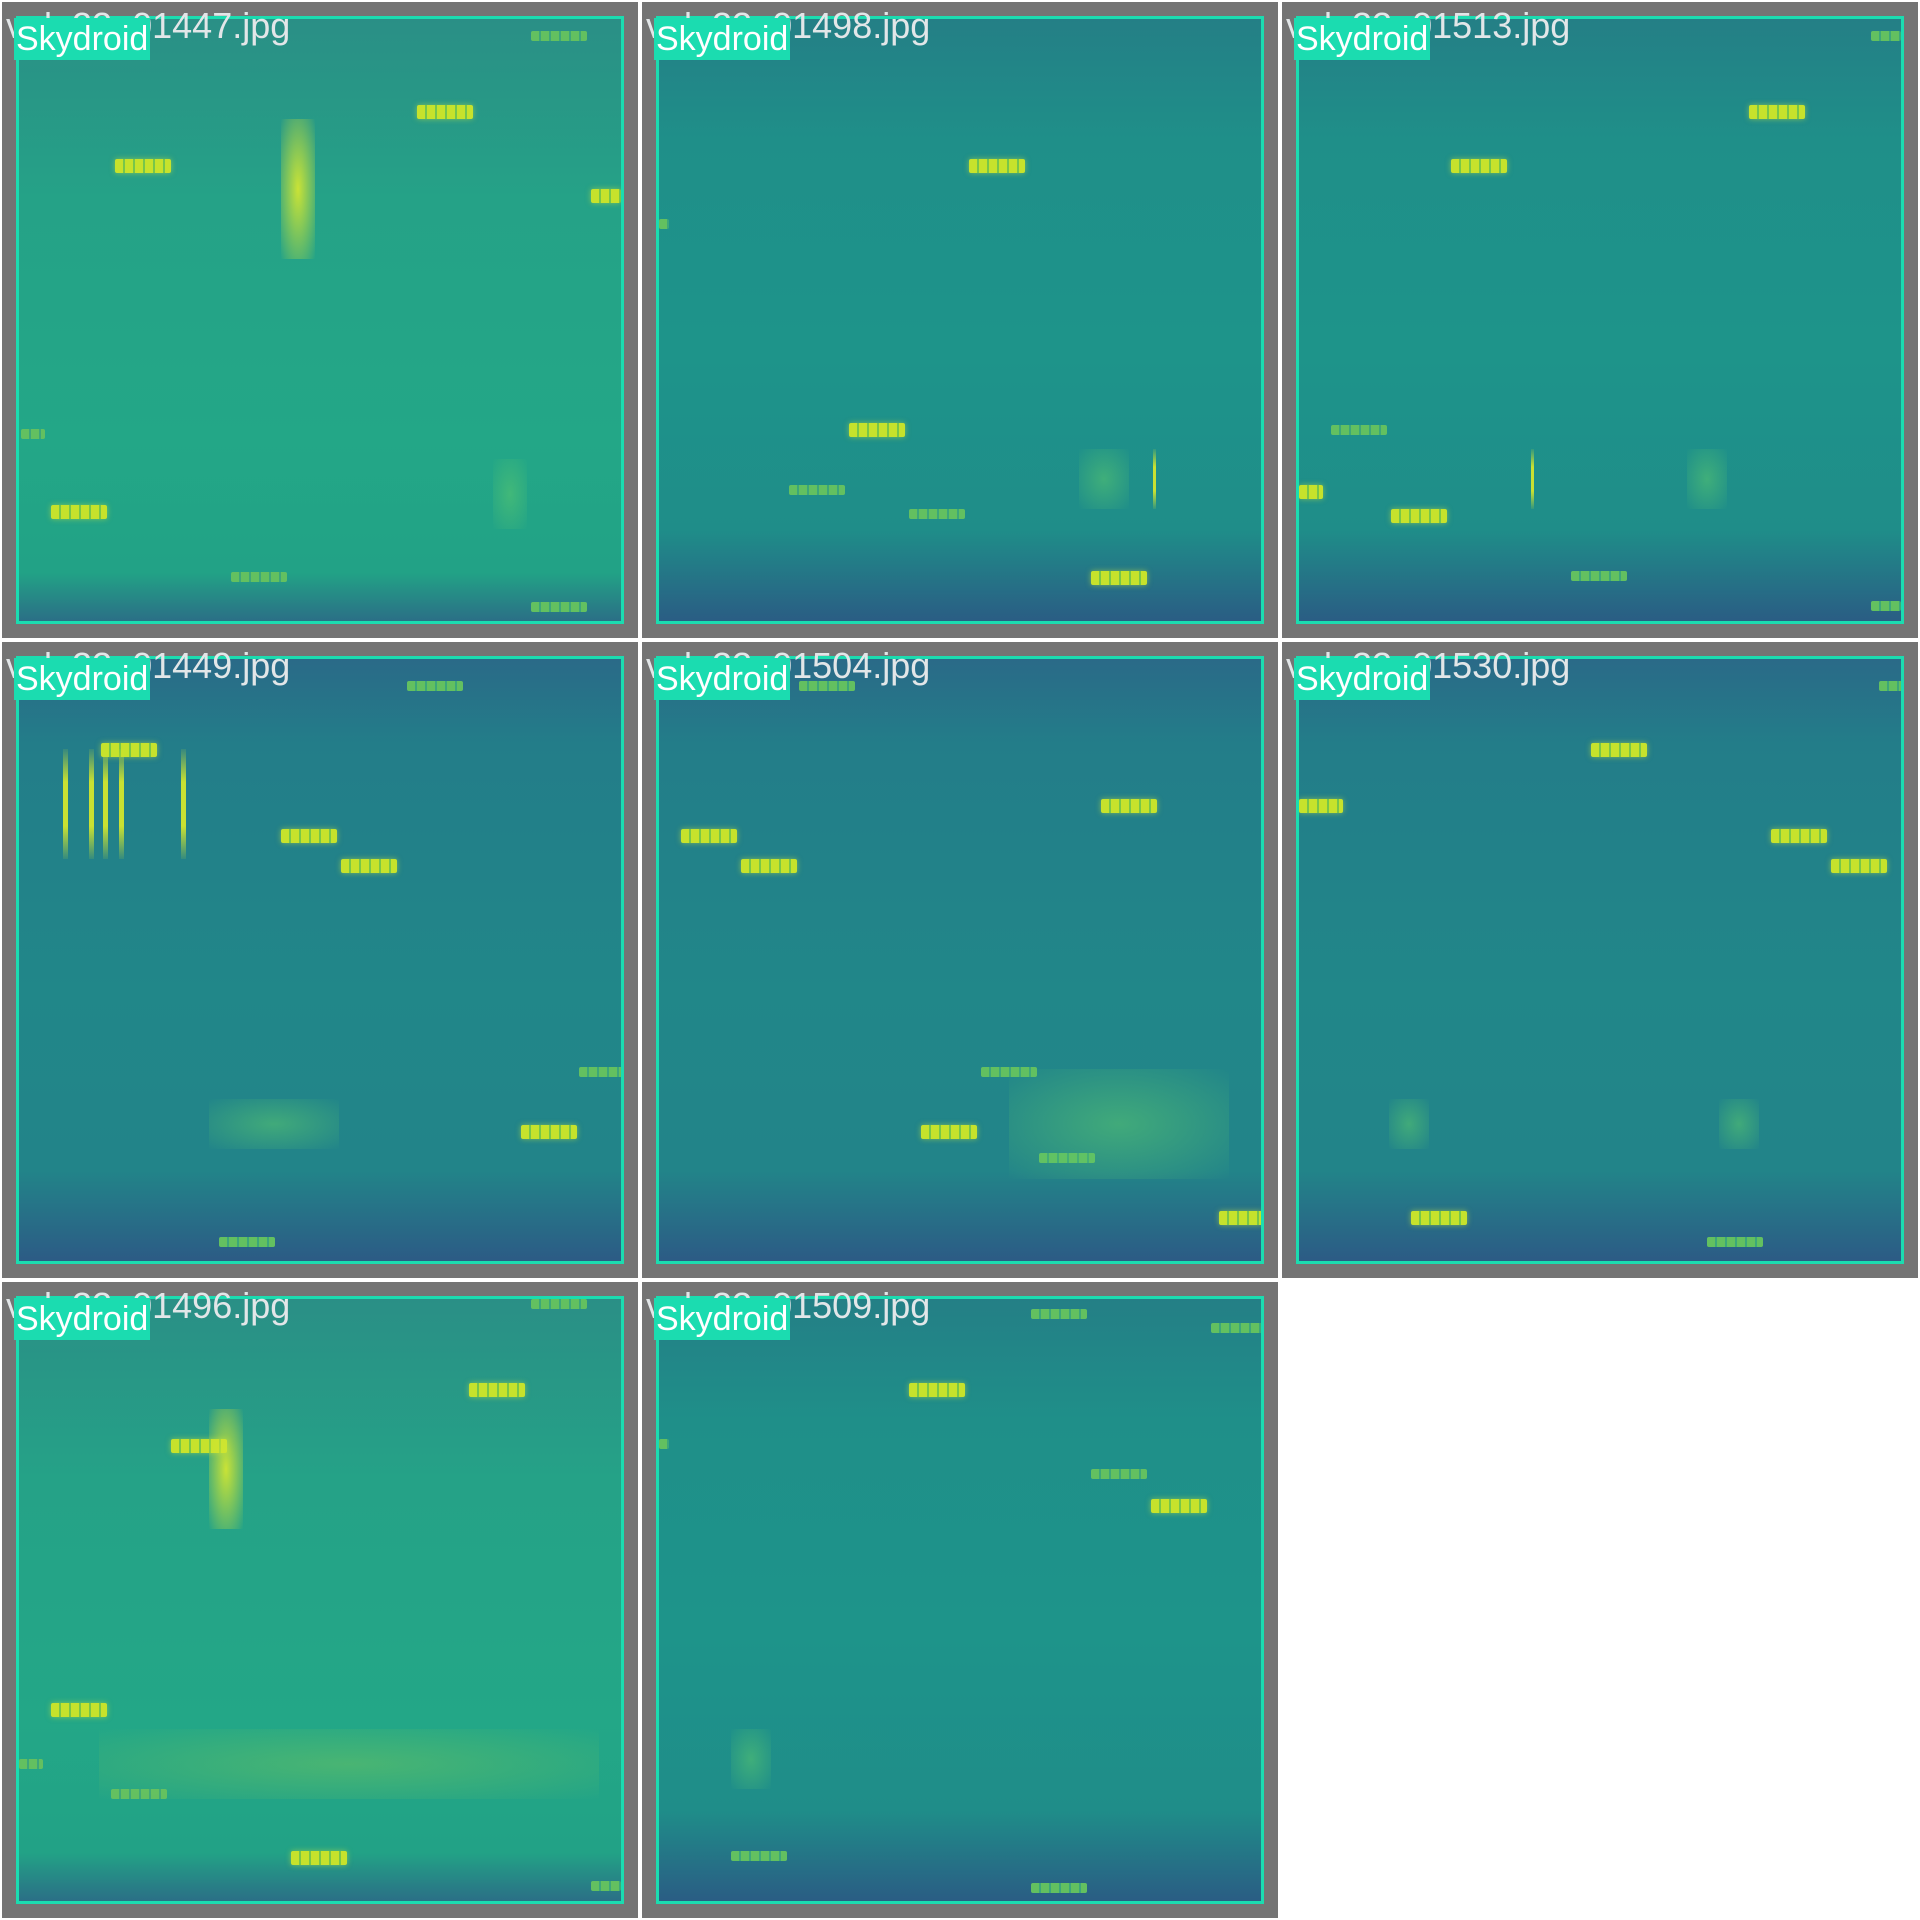 The image size is (1920, 1920). I want to click on image-tile: val_23_01496.jpg Skydroid, so click(320, 1600).